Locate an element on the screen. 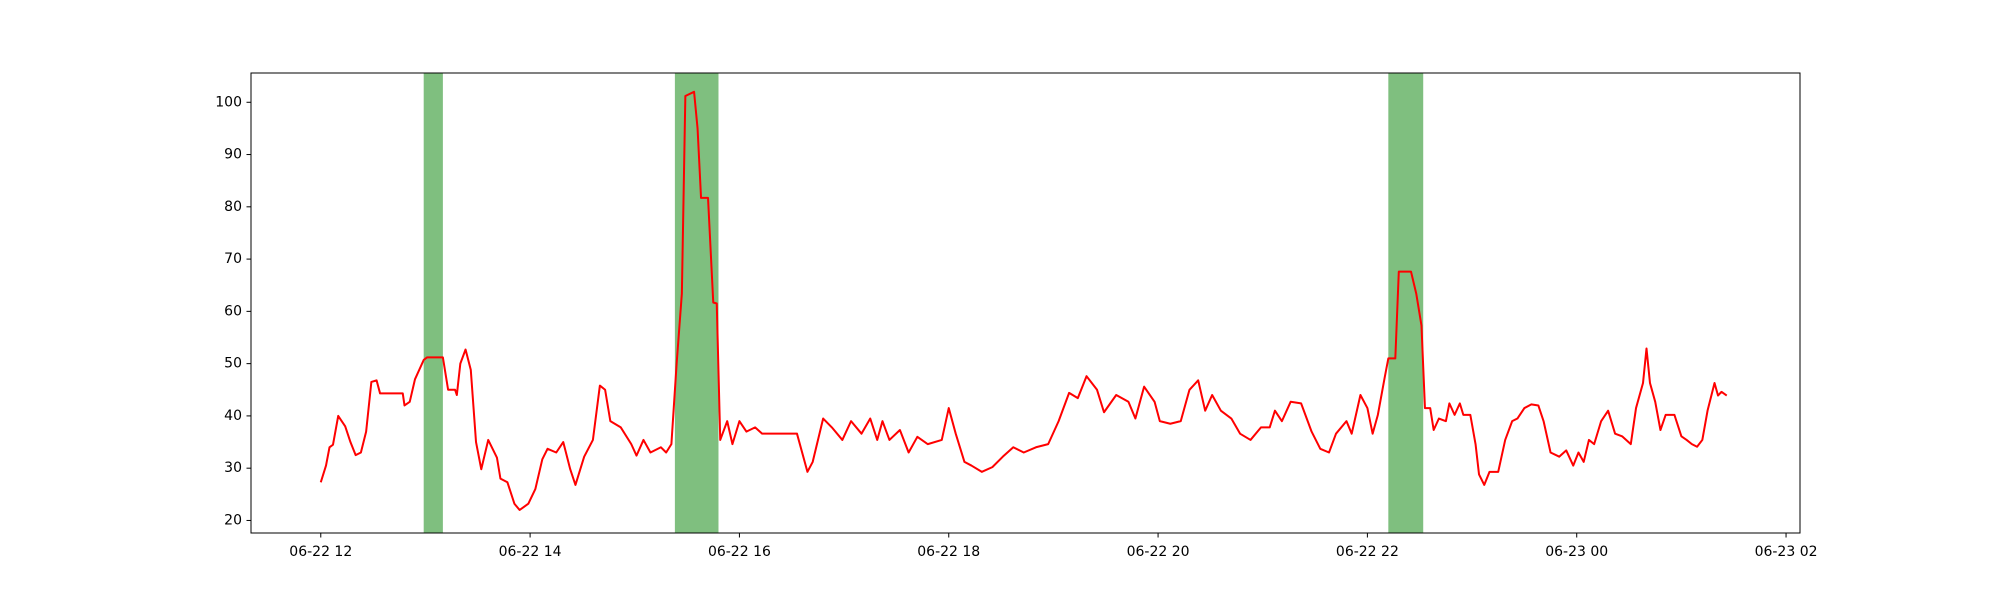 This screenshot has width=2000, height=600. x-tick-label: 06-23 00 is located at coordinates (1576, 552).